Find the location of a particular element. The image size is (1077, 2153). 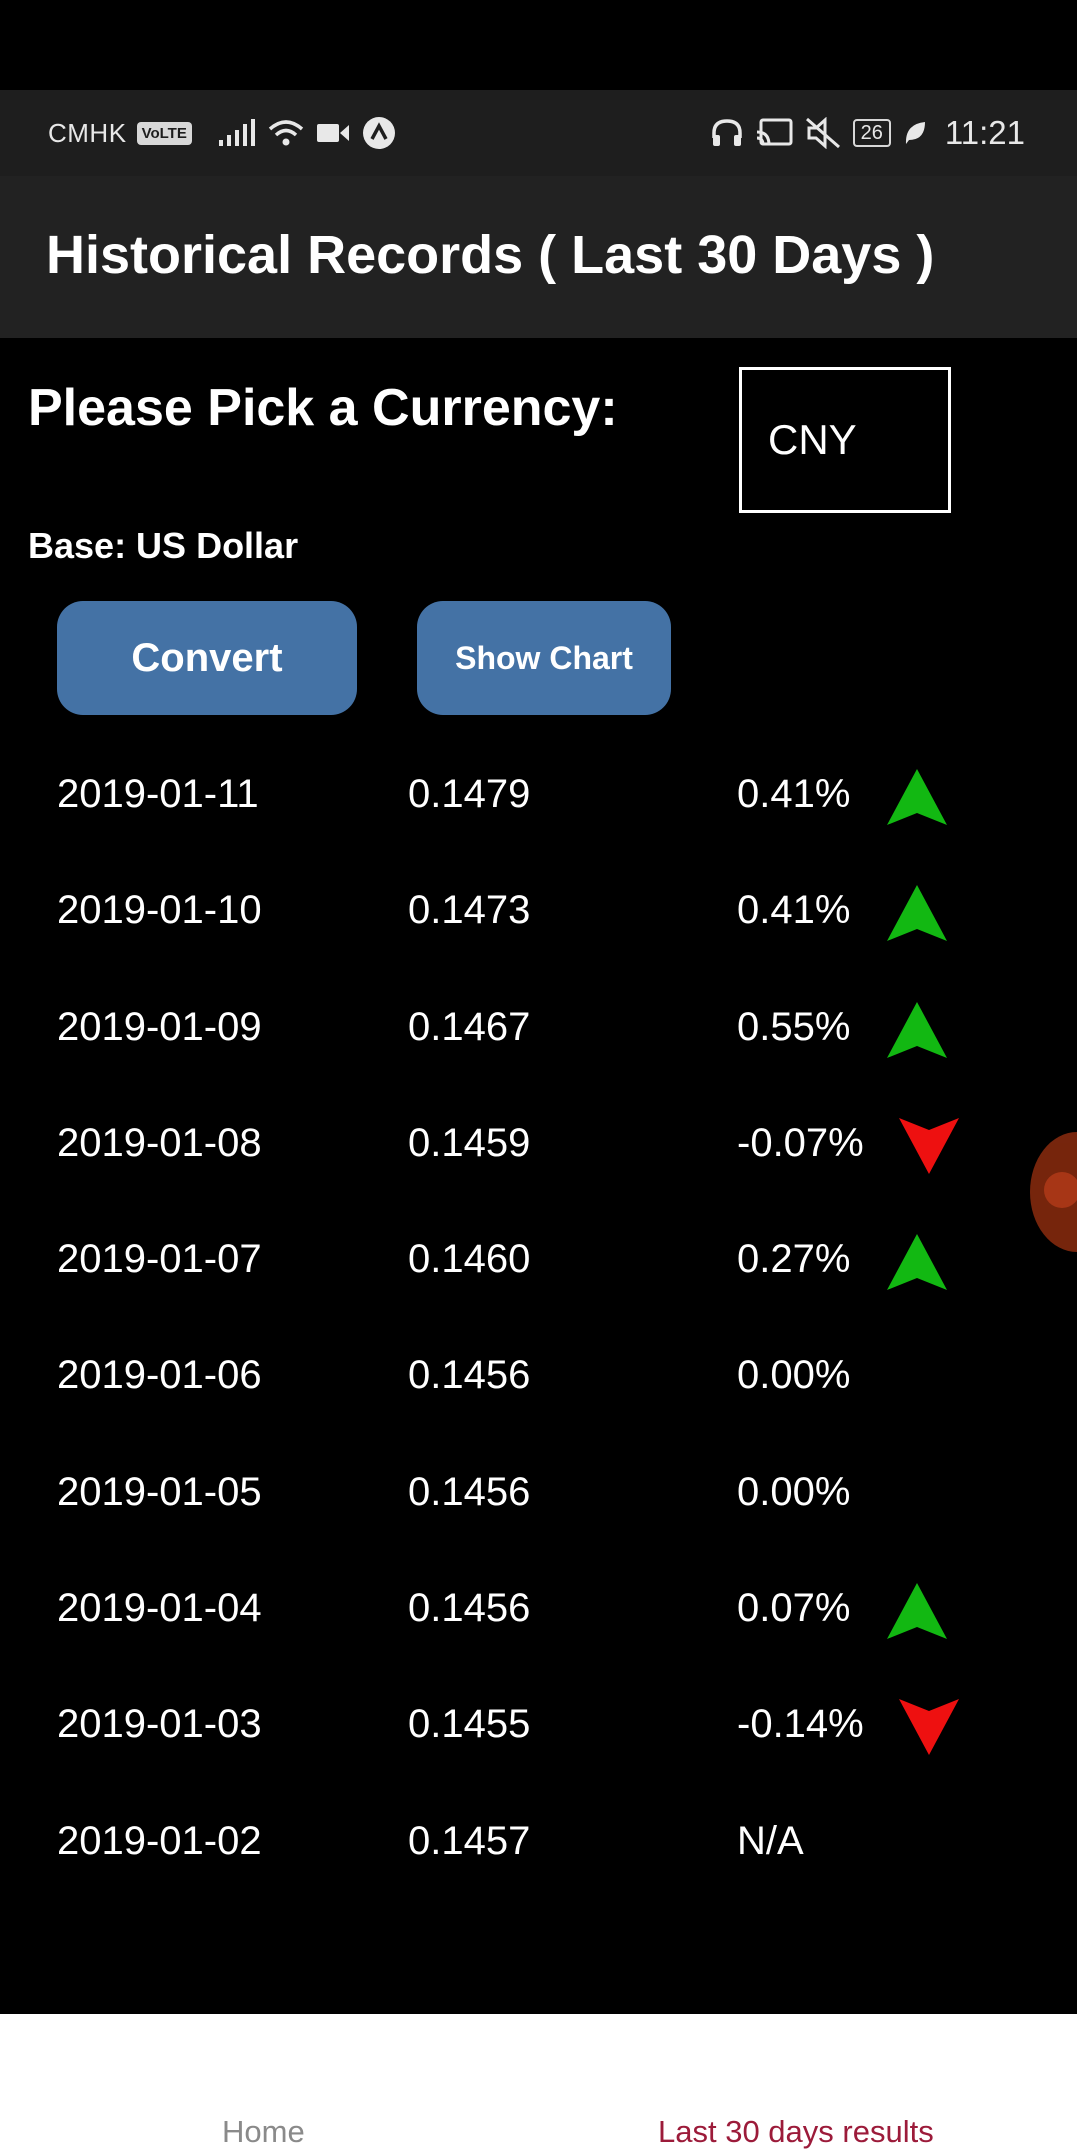

record-change: N/A is located at coordinates (770, 1840).